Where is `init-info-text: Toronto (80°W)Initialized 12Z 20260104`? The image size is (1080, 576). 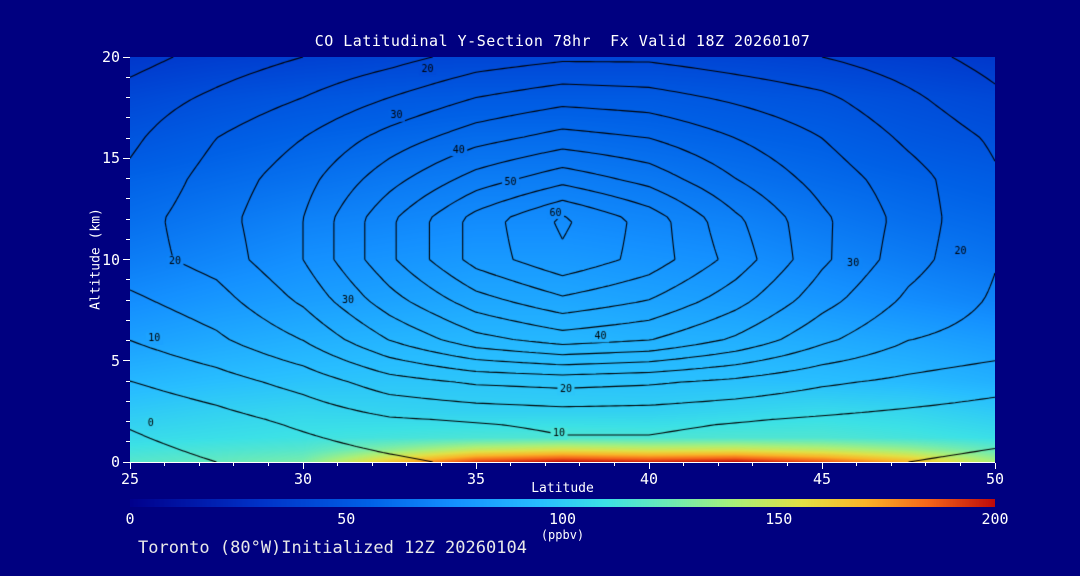 init-info-text: Toronto (80°W)Initialized 12Z 20260104 is located at coordinates (332, 548).